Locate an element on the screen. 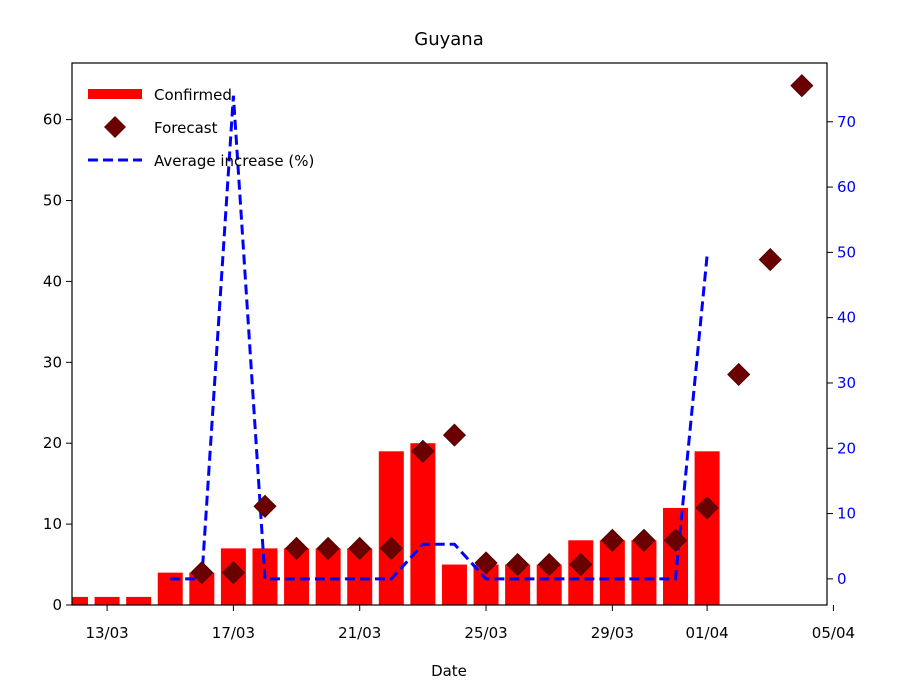 This screenshot has height=700, width=900. y-tick-label: 0 is located at coordinates (57, 605).